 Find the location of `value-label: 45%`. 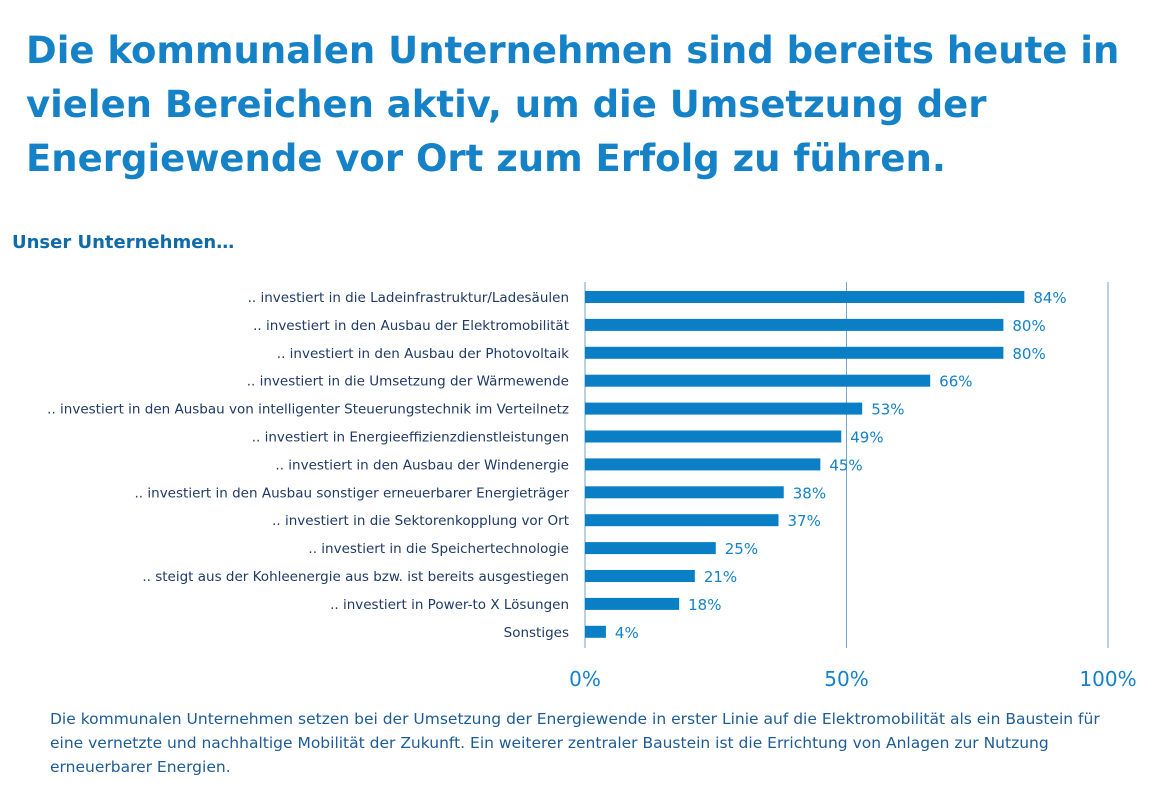

value-label: 45% is located at coordinates (845, 465).